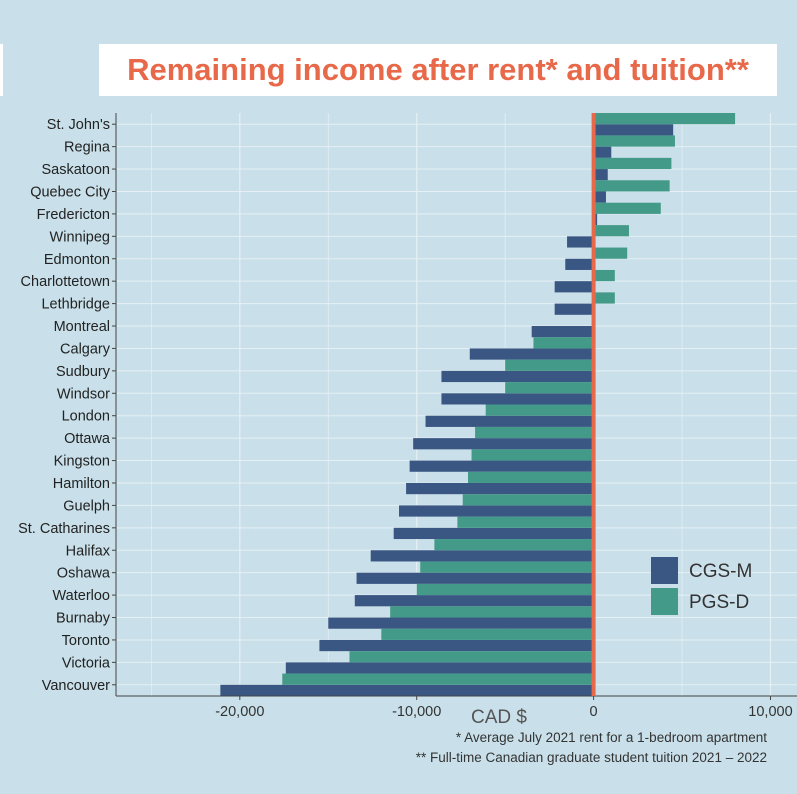  What do you see at coordinates (83, 372) in the screenshot?
I see `category-label: Sudbury` at bounding box center [83, 372].